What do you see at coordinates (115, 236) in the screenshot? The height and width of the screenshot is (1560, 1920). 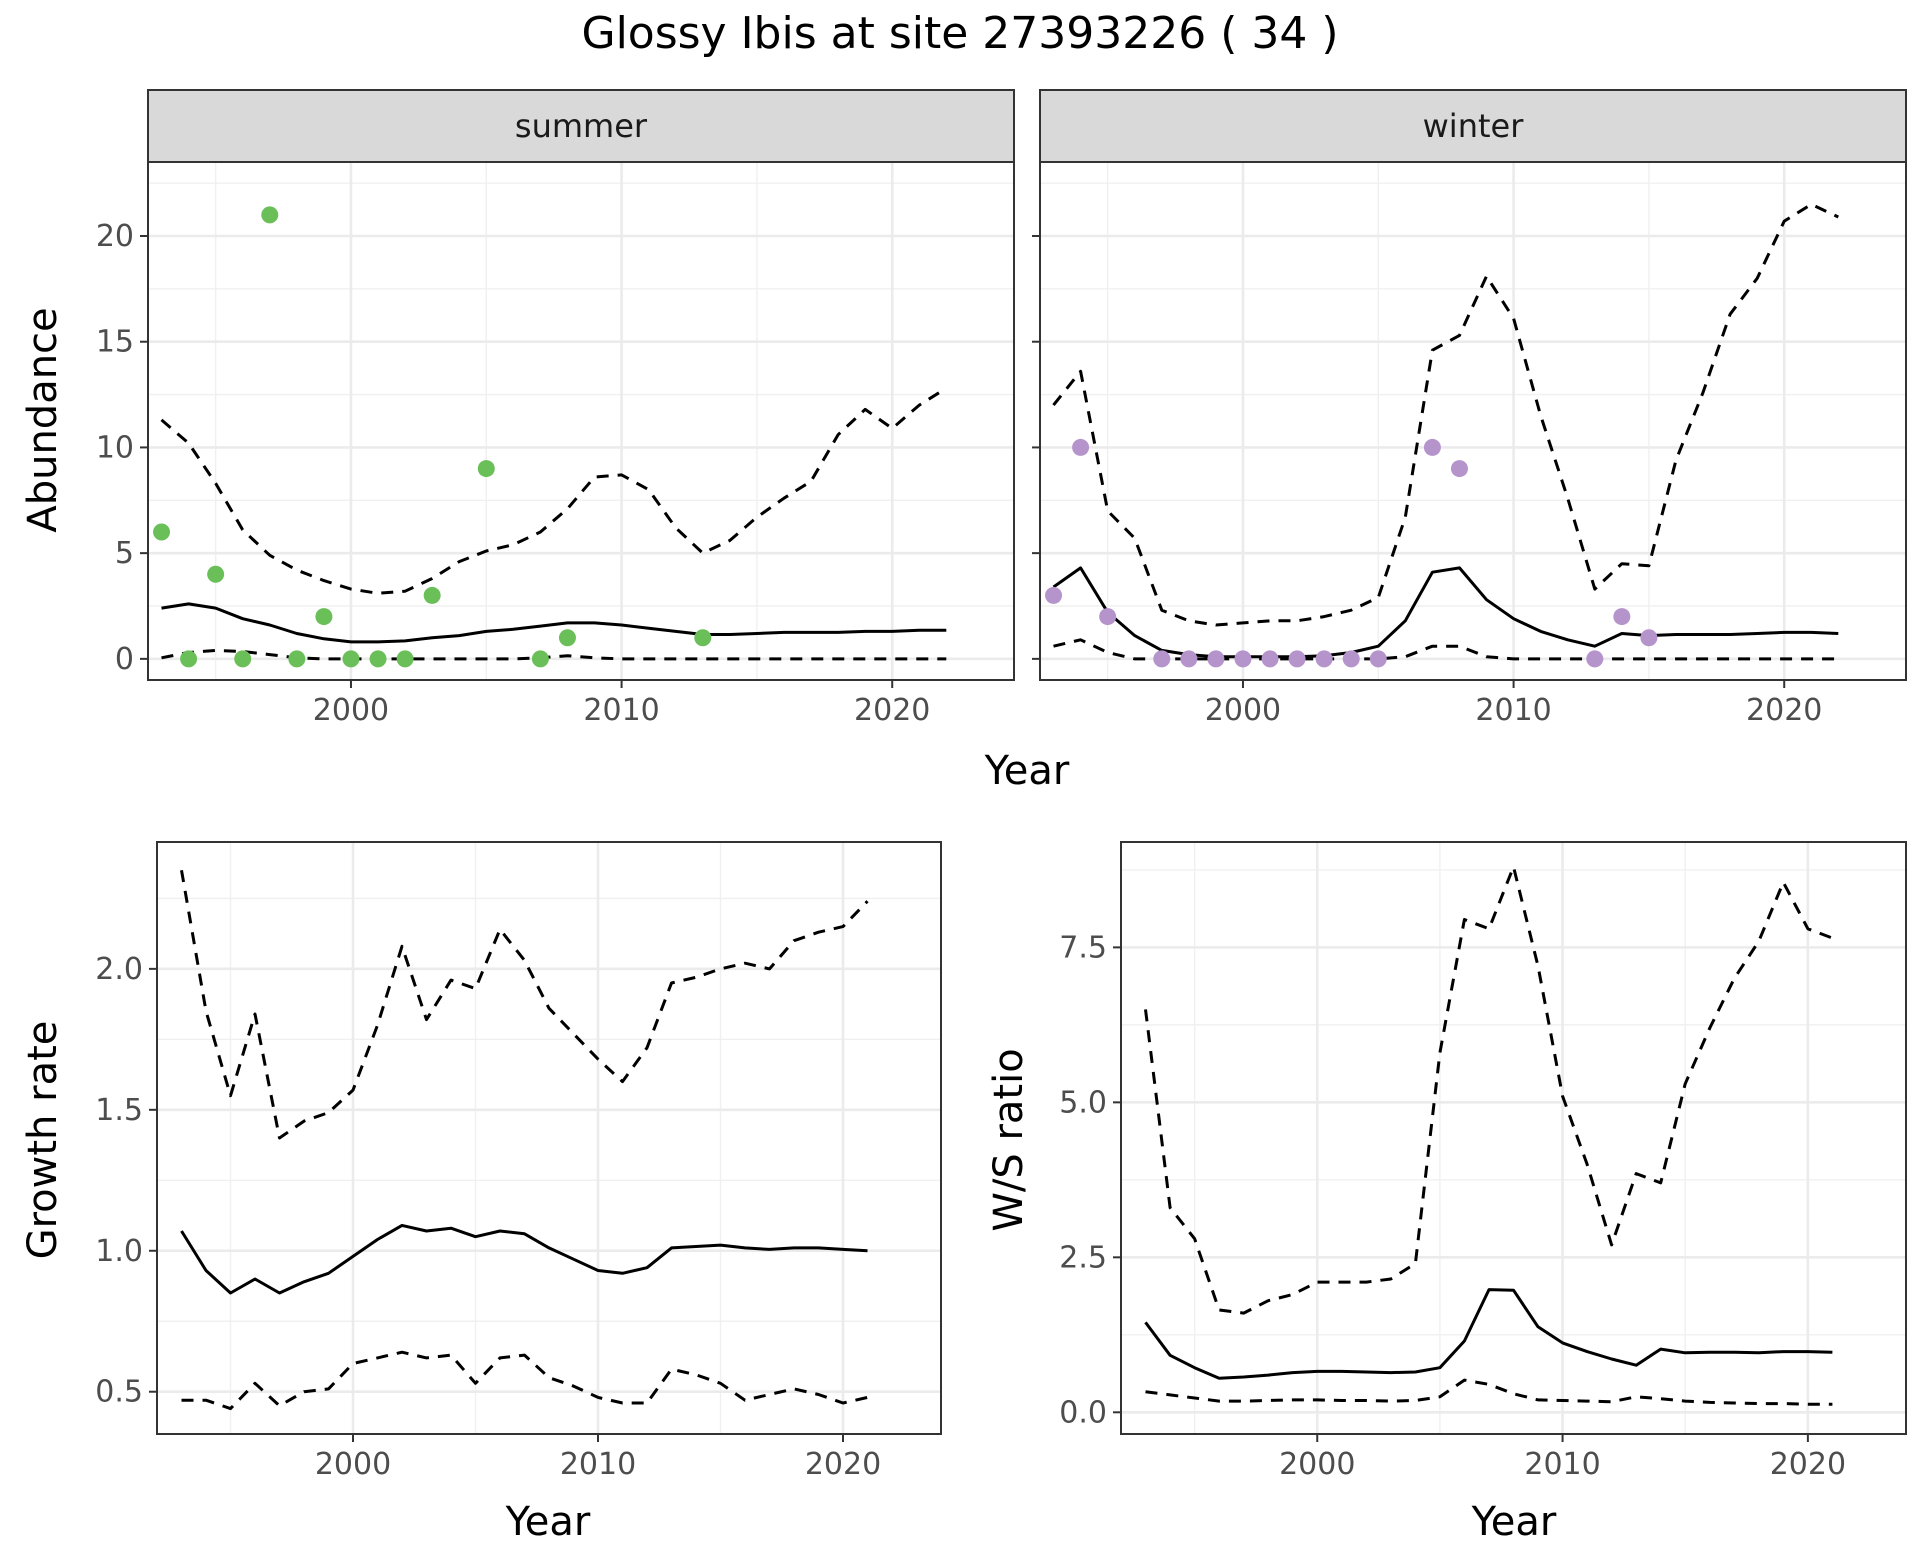 I see `y-tick-label: 20` at bounding box center [115, 236].